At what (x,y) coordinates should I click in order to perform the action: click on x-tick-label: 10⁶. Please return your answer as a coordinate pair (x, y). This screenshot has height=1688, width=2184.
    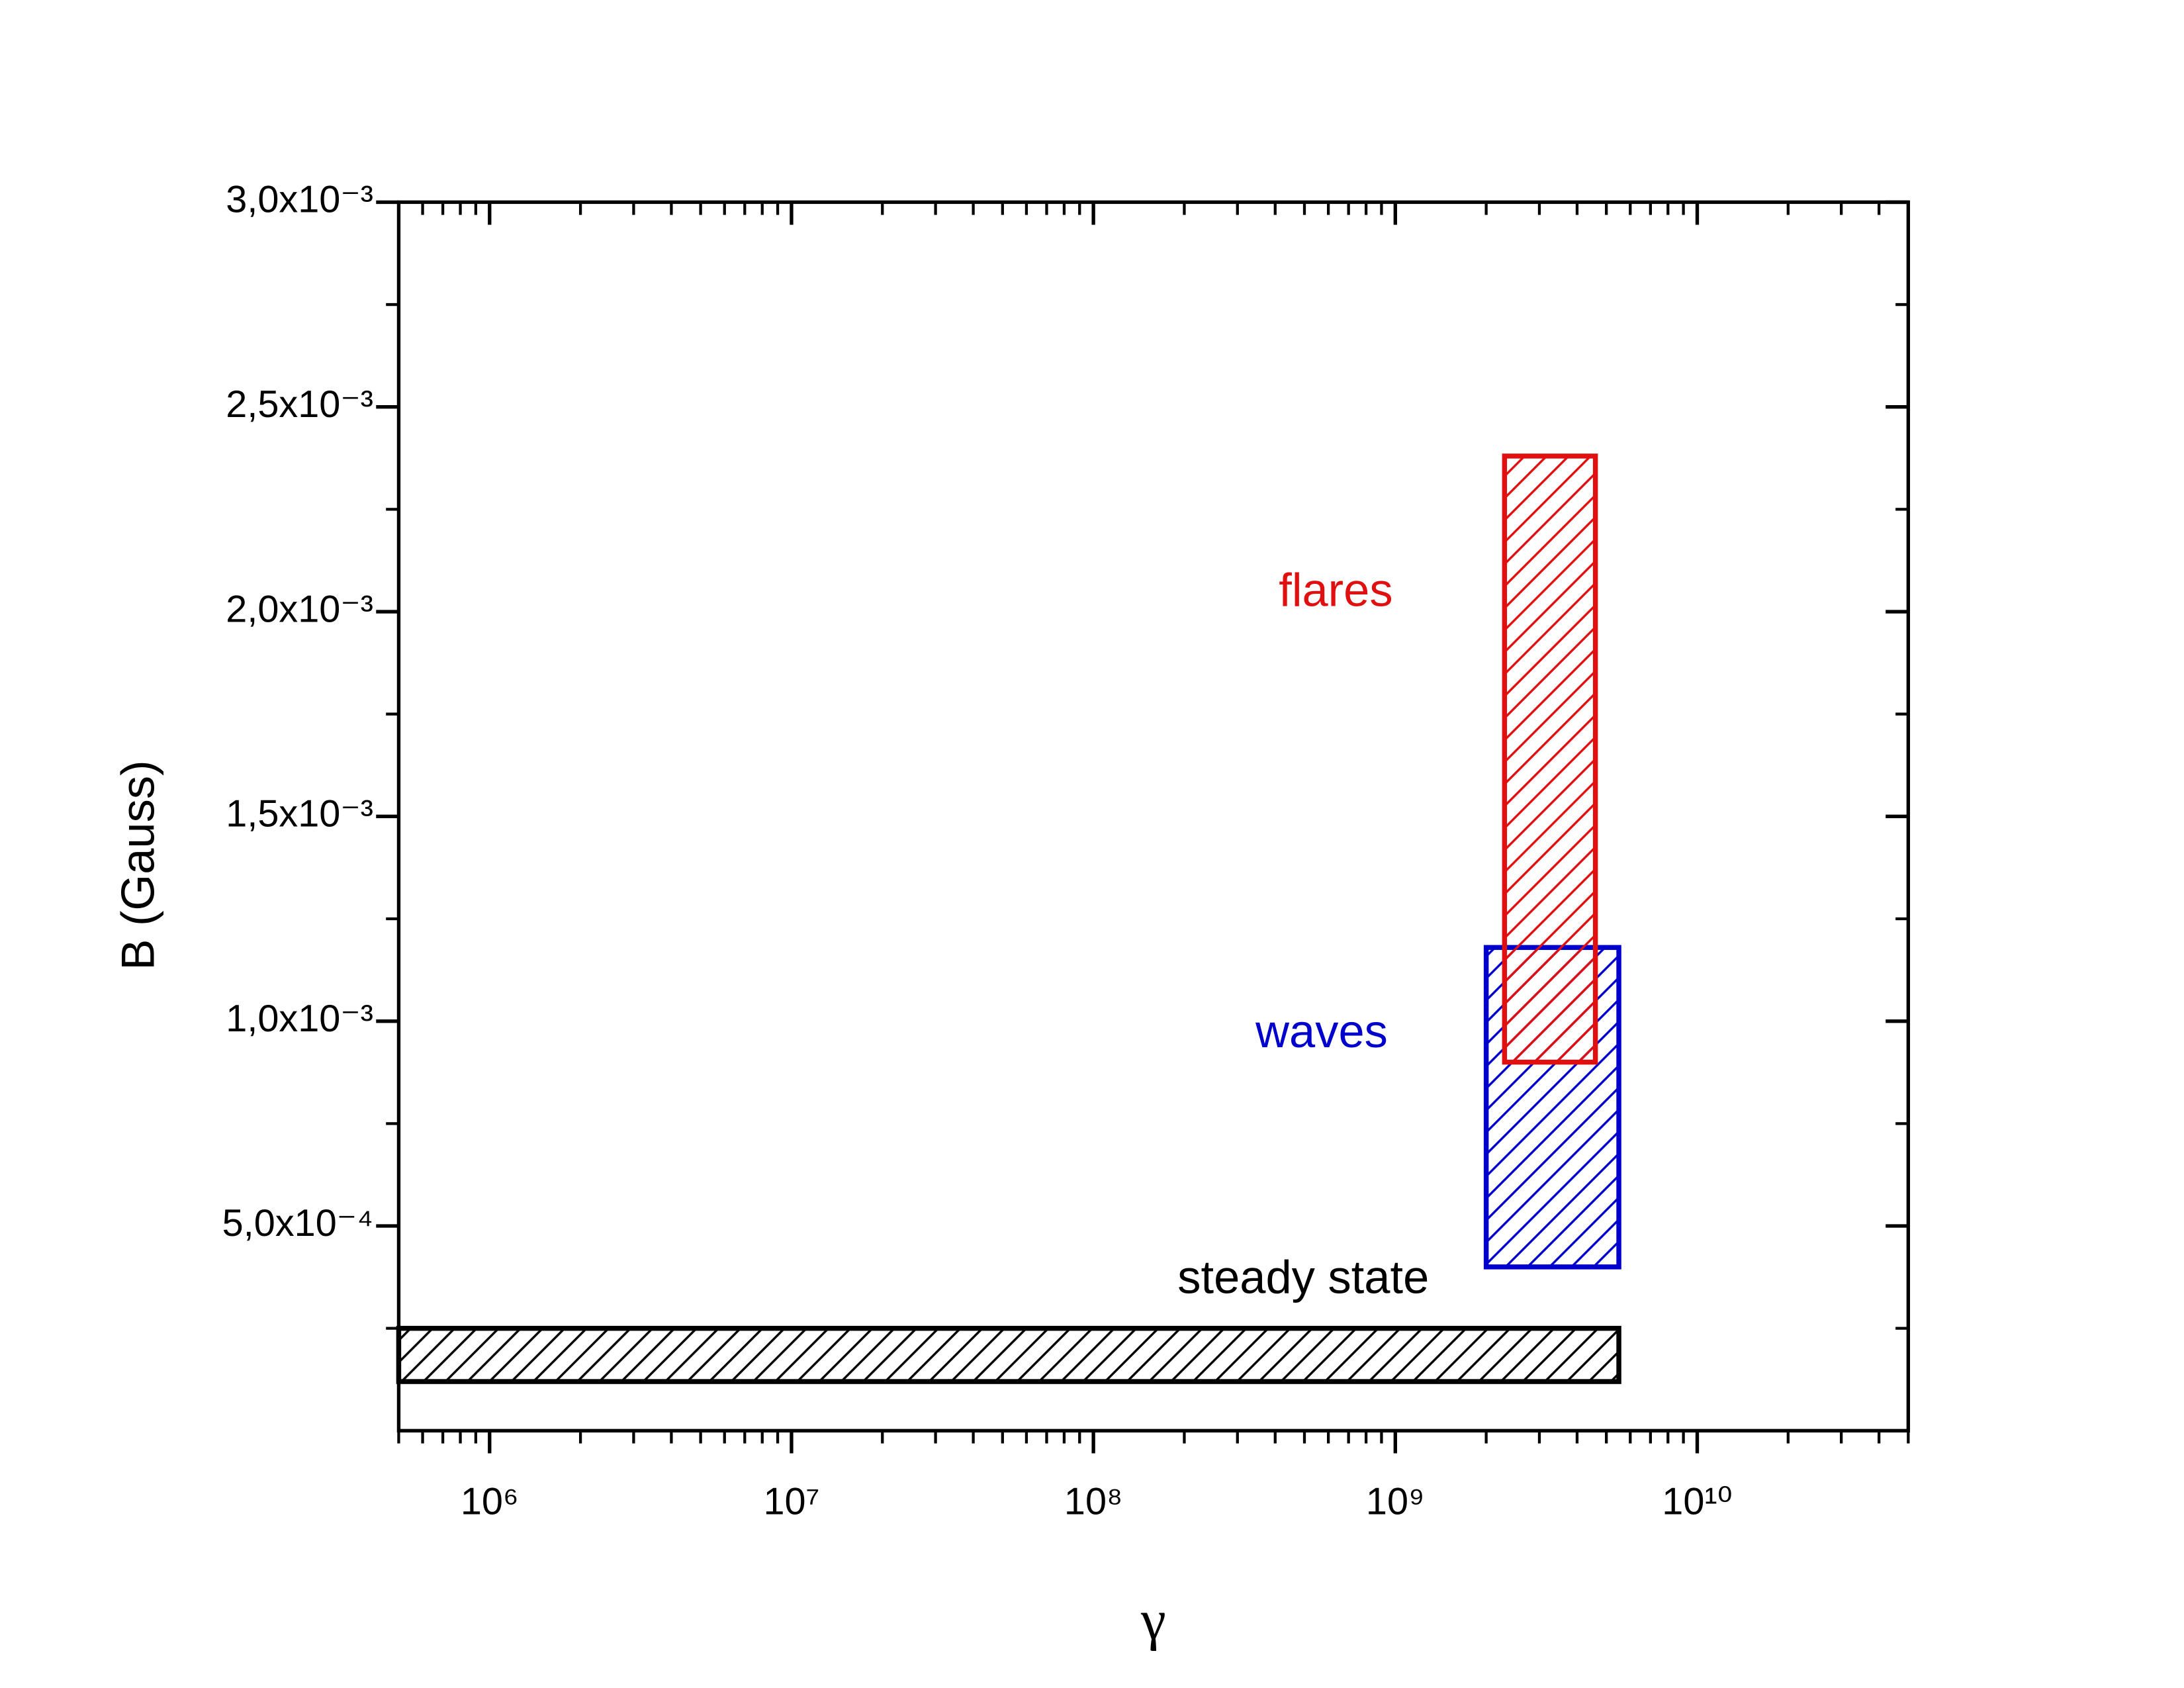
    Looking at the image, I should click on (490, 1502).